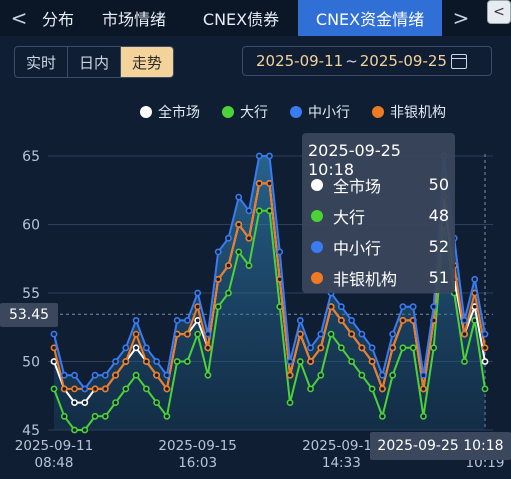 Image resolution: width=511 pixels, height=479 pixels. I want to click on tab-cnex-funding-sentiment: CNEX资金情绪, so click(370, 18).